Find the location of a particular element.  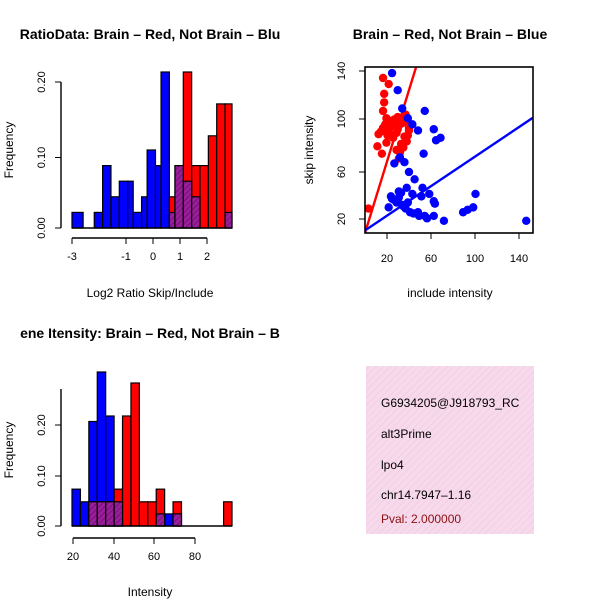

scatter-fit-line-blue is located at coordinates (449, 174).